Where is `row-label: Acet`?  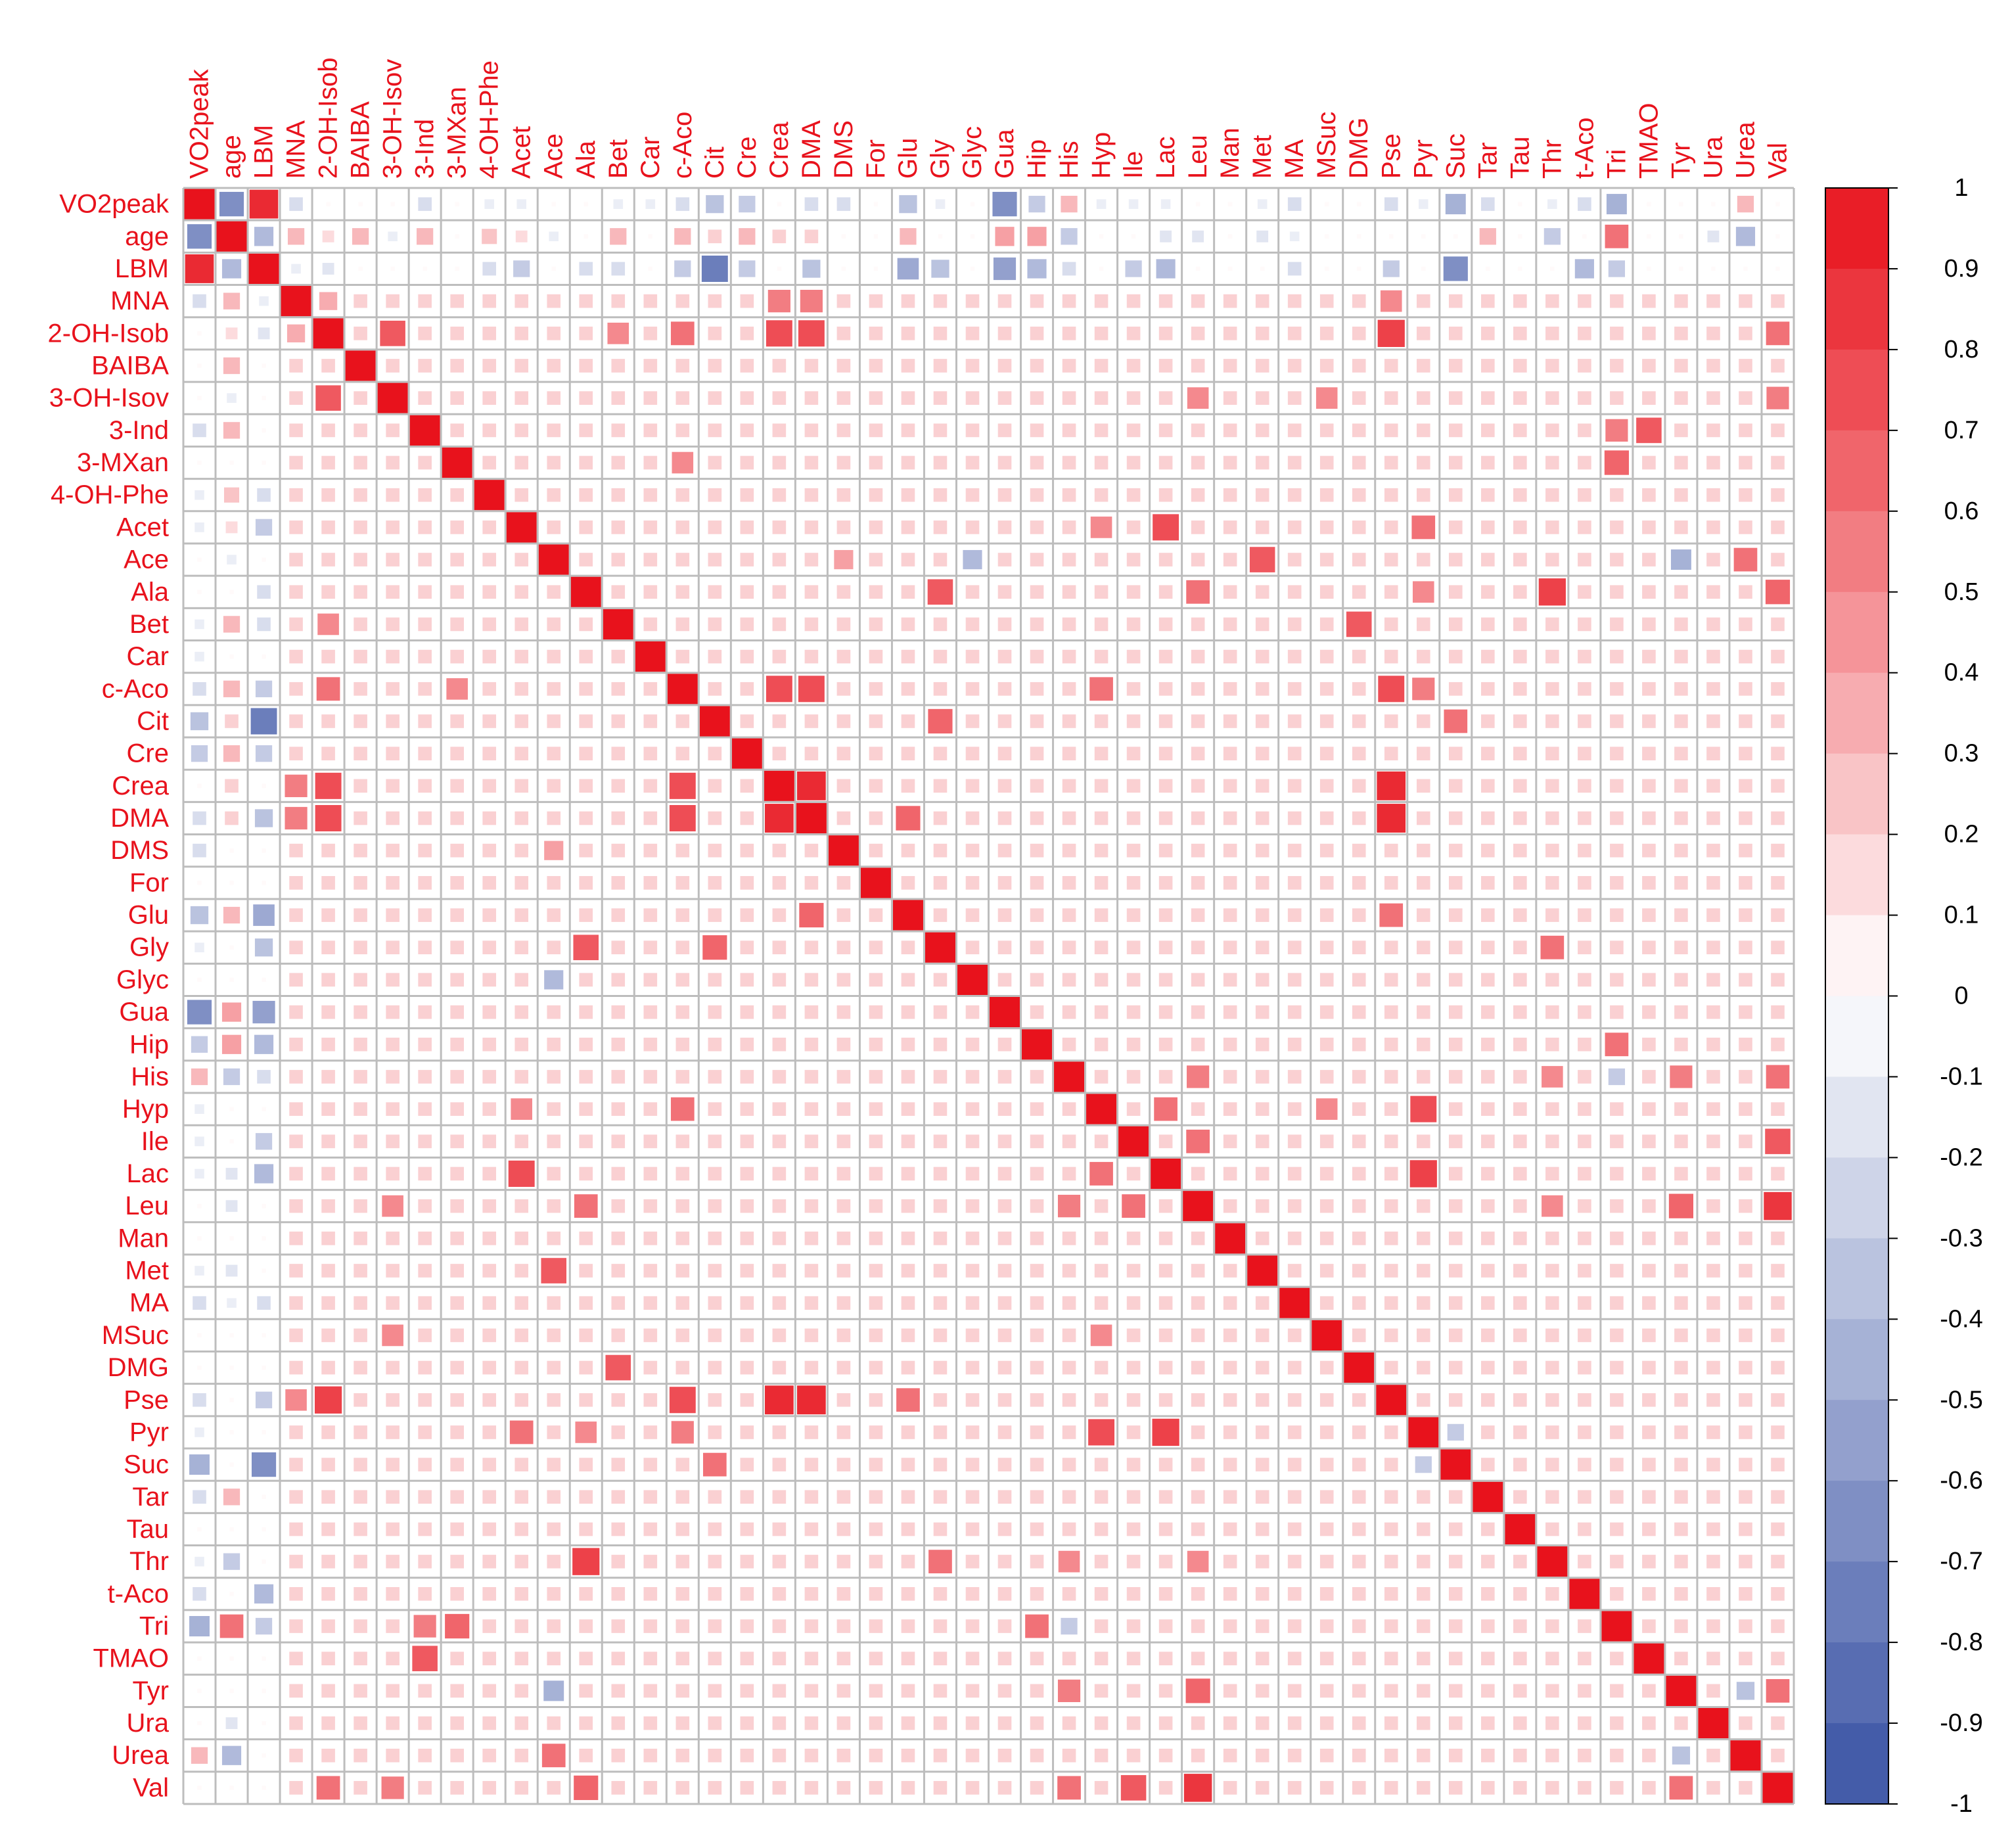
row-label: Acet is located at coordinates (142, 527).